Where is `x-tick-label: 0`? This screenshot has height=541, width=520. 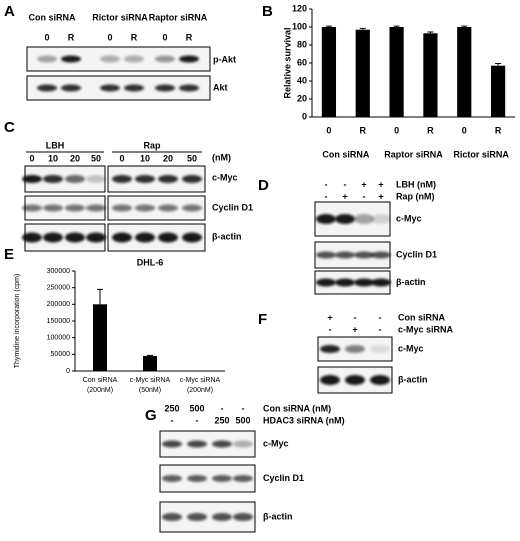 x-tick-label: 0 is located at coordinates (464, 130).